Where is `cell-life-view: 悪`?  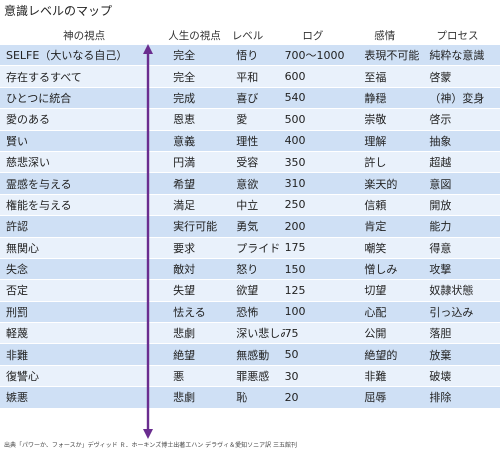 cell-life-view: 悪 is located at coordinates (179, 377).